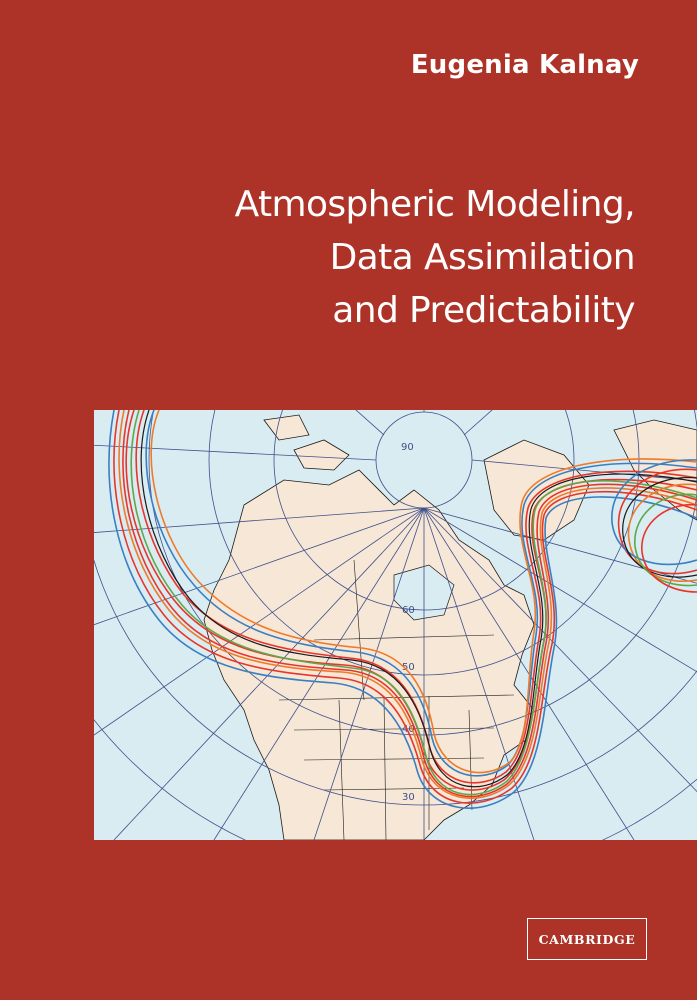 The image size is (697, 1000). Describe the element at coordinates (524, 65) in the screenshot. I see `author-name: Eugenia Kalnay` at that location.